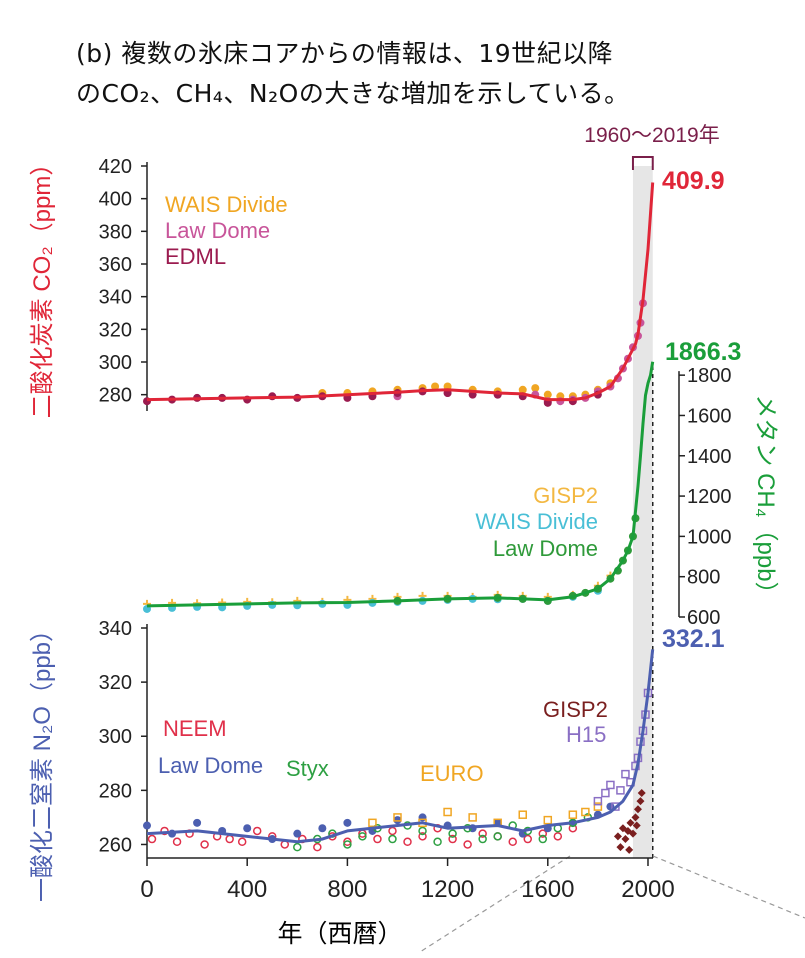 Image resolution: width=805 pixels, height=958 pixels. I want to click on ch4-y-tick-label: 800, so click(703, 578).